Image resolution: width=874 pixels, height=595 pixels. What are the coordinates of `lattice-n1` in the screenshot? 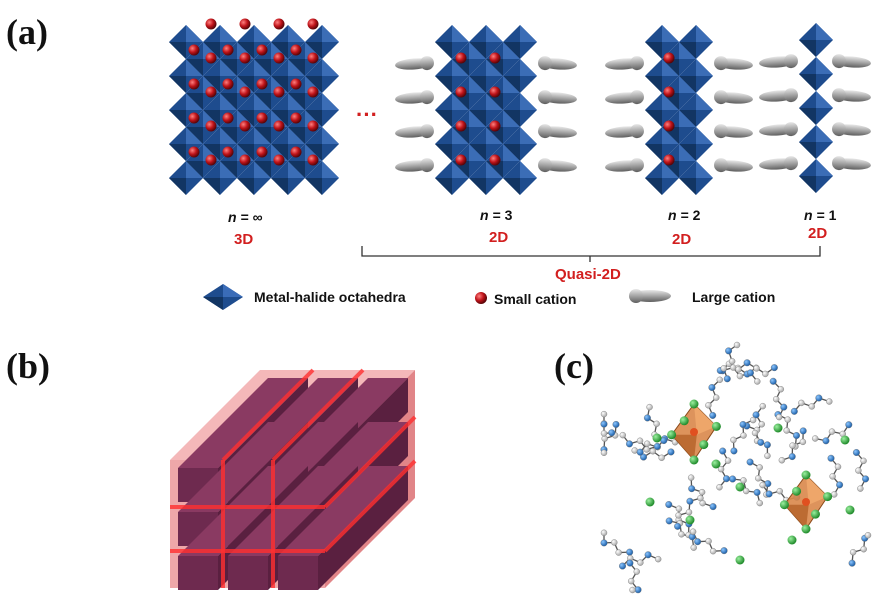 It's located at (815, 108).